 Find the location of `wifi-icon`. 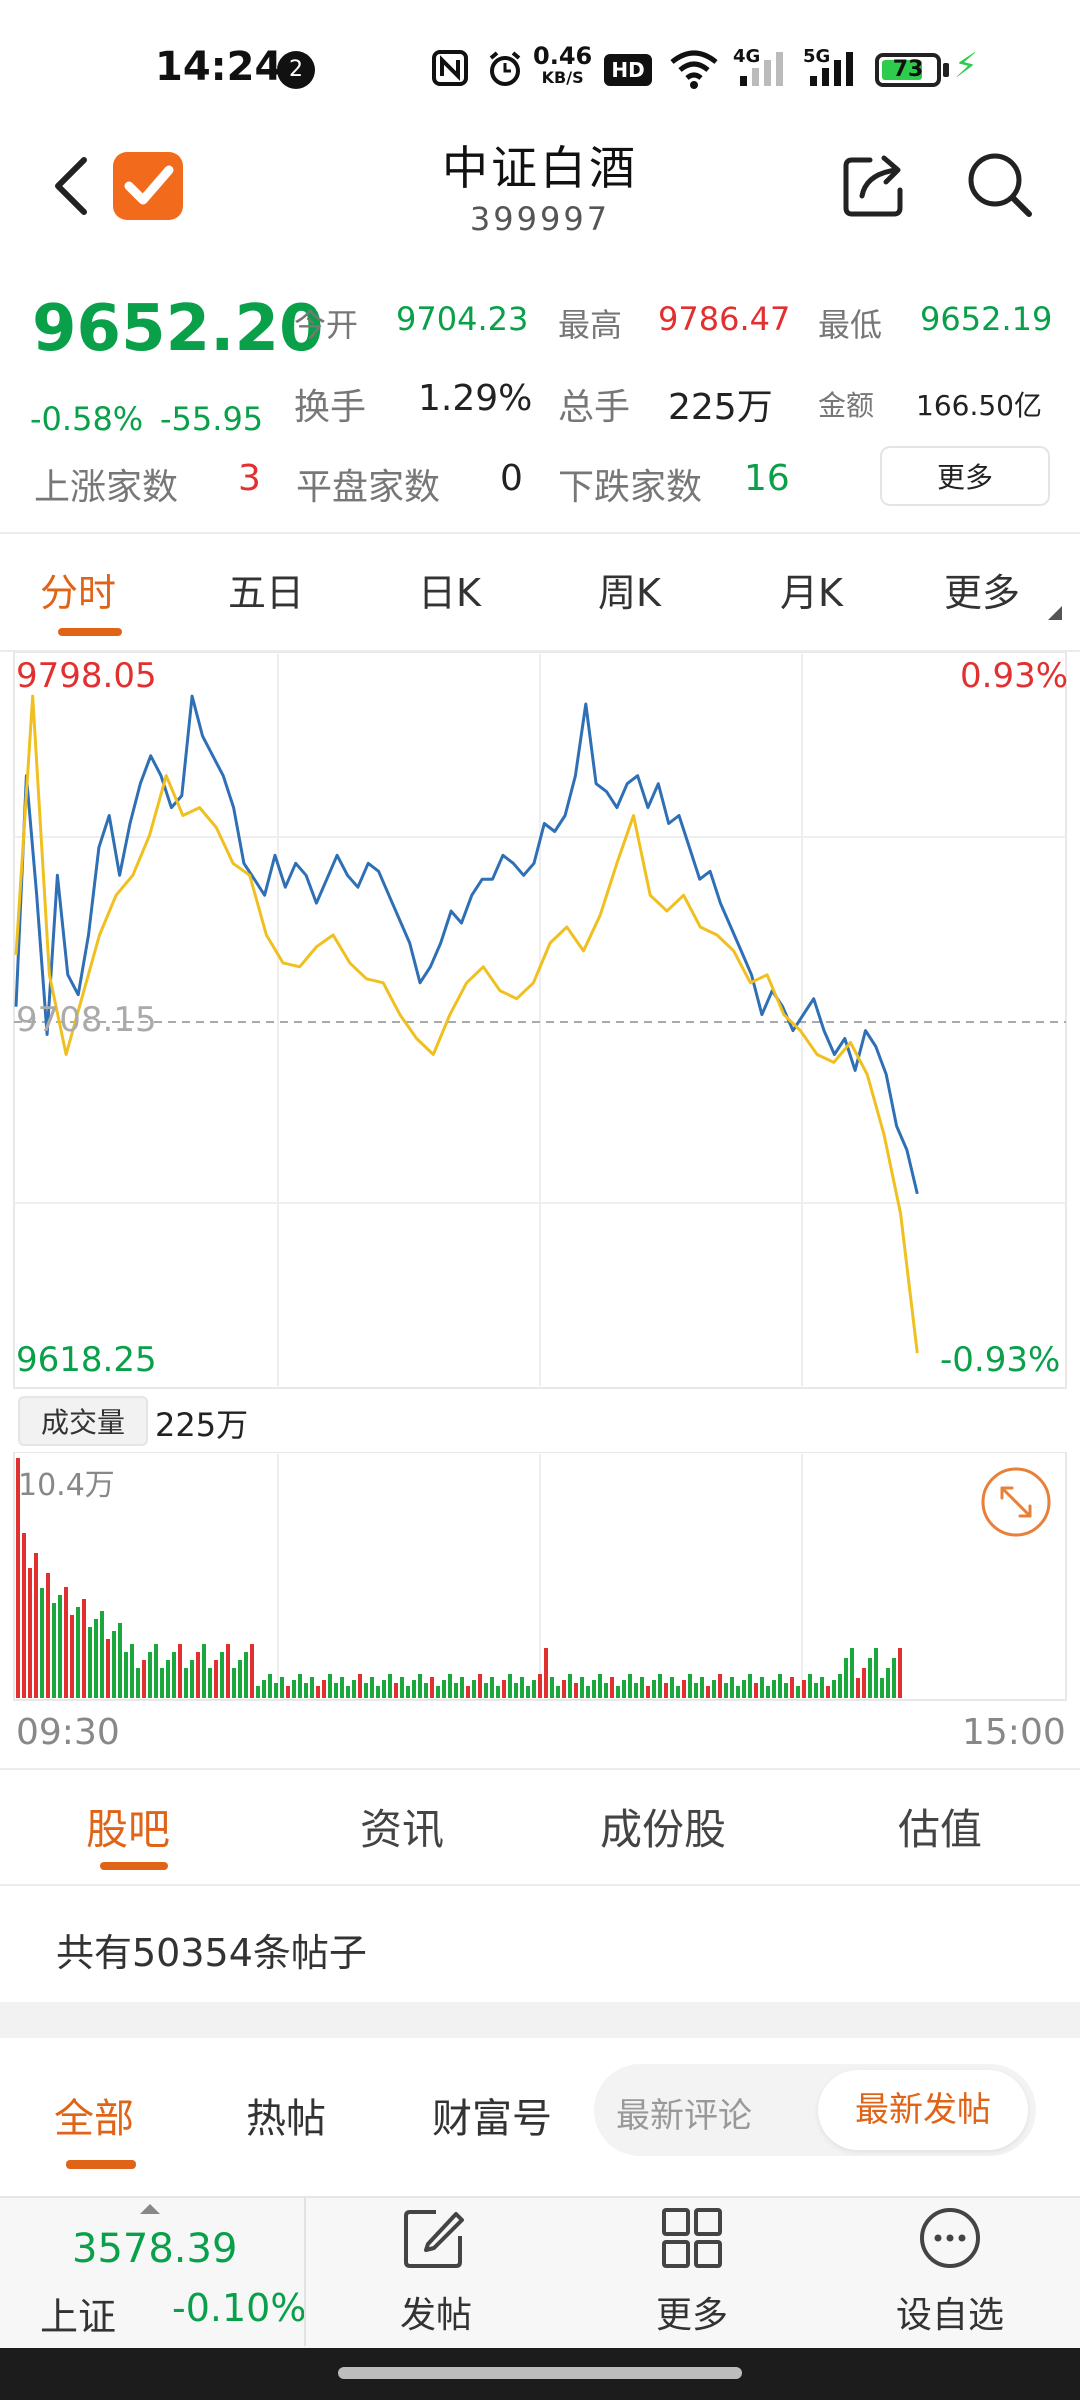

wifi-icon is located at coordinates (694, 71).